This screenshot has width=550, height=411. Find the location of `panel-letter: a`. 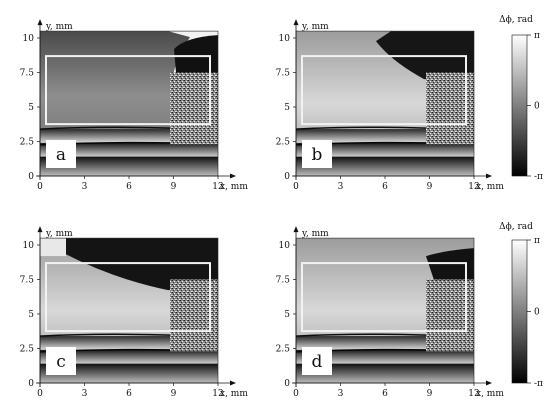

panel-letter: a is located at coordinates (61, 155).